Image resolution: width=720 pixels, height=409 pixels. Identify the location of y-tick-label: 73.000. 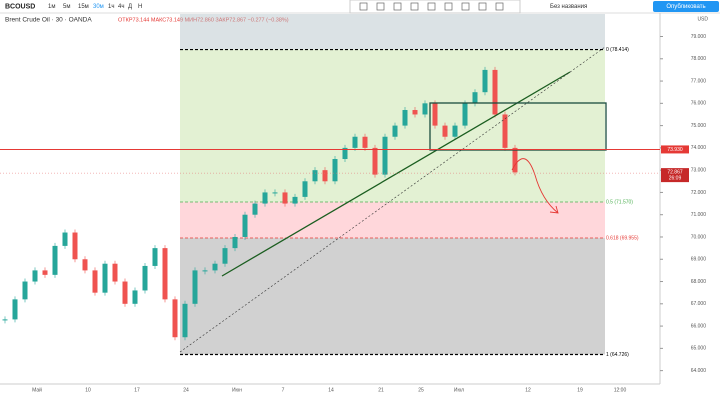
(699, 170).